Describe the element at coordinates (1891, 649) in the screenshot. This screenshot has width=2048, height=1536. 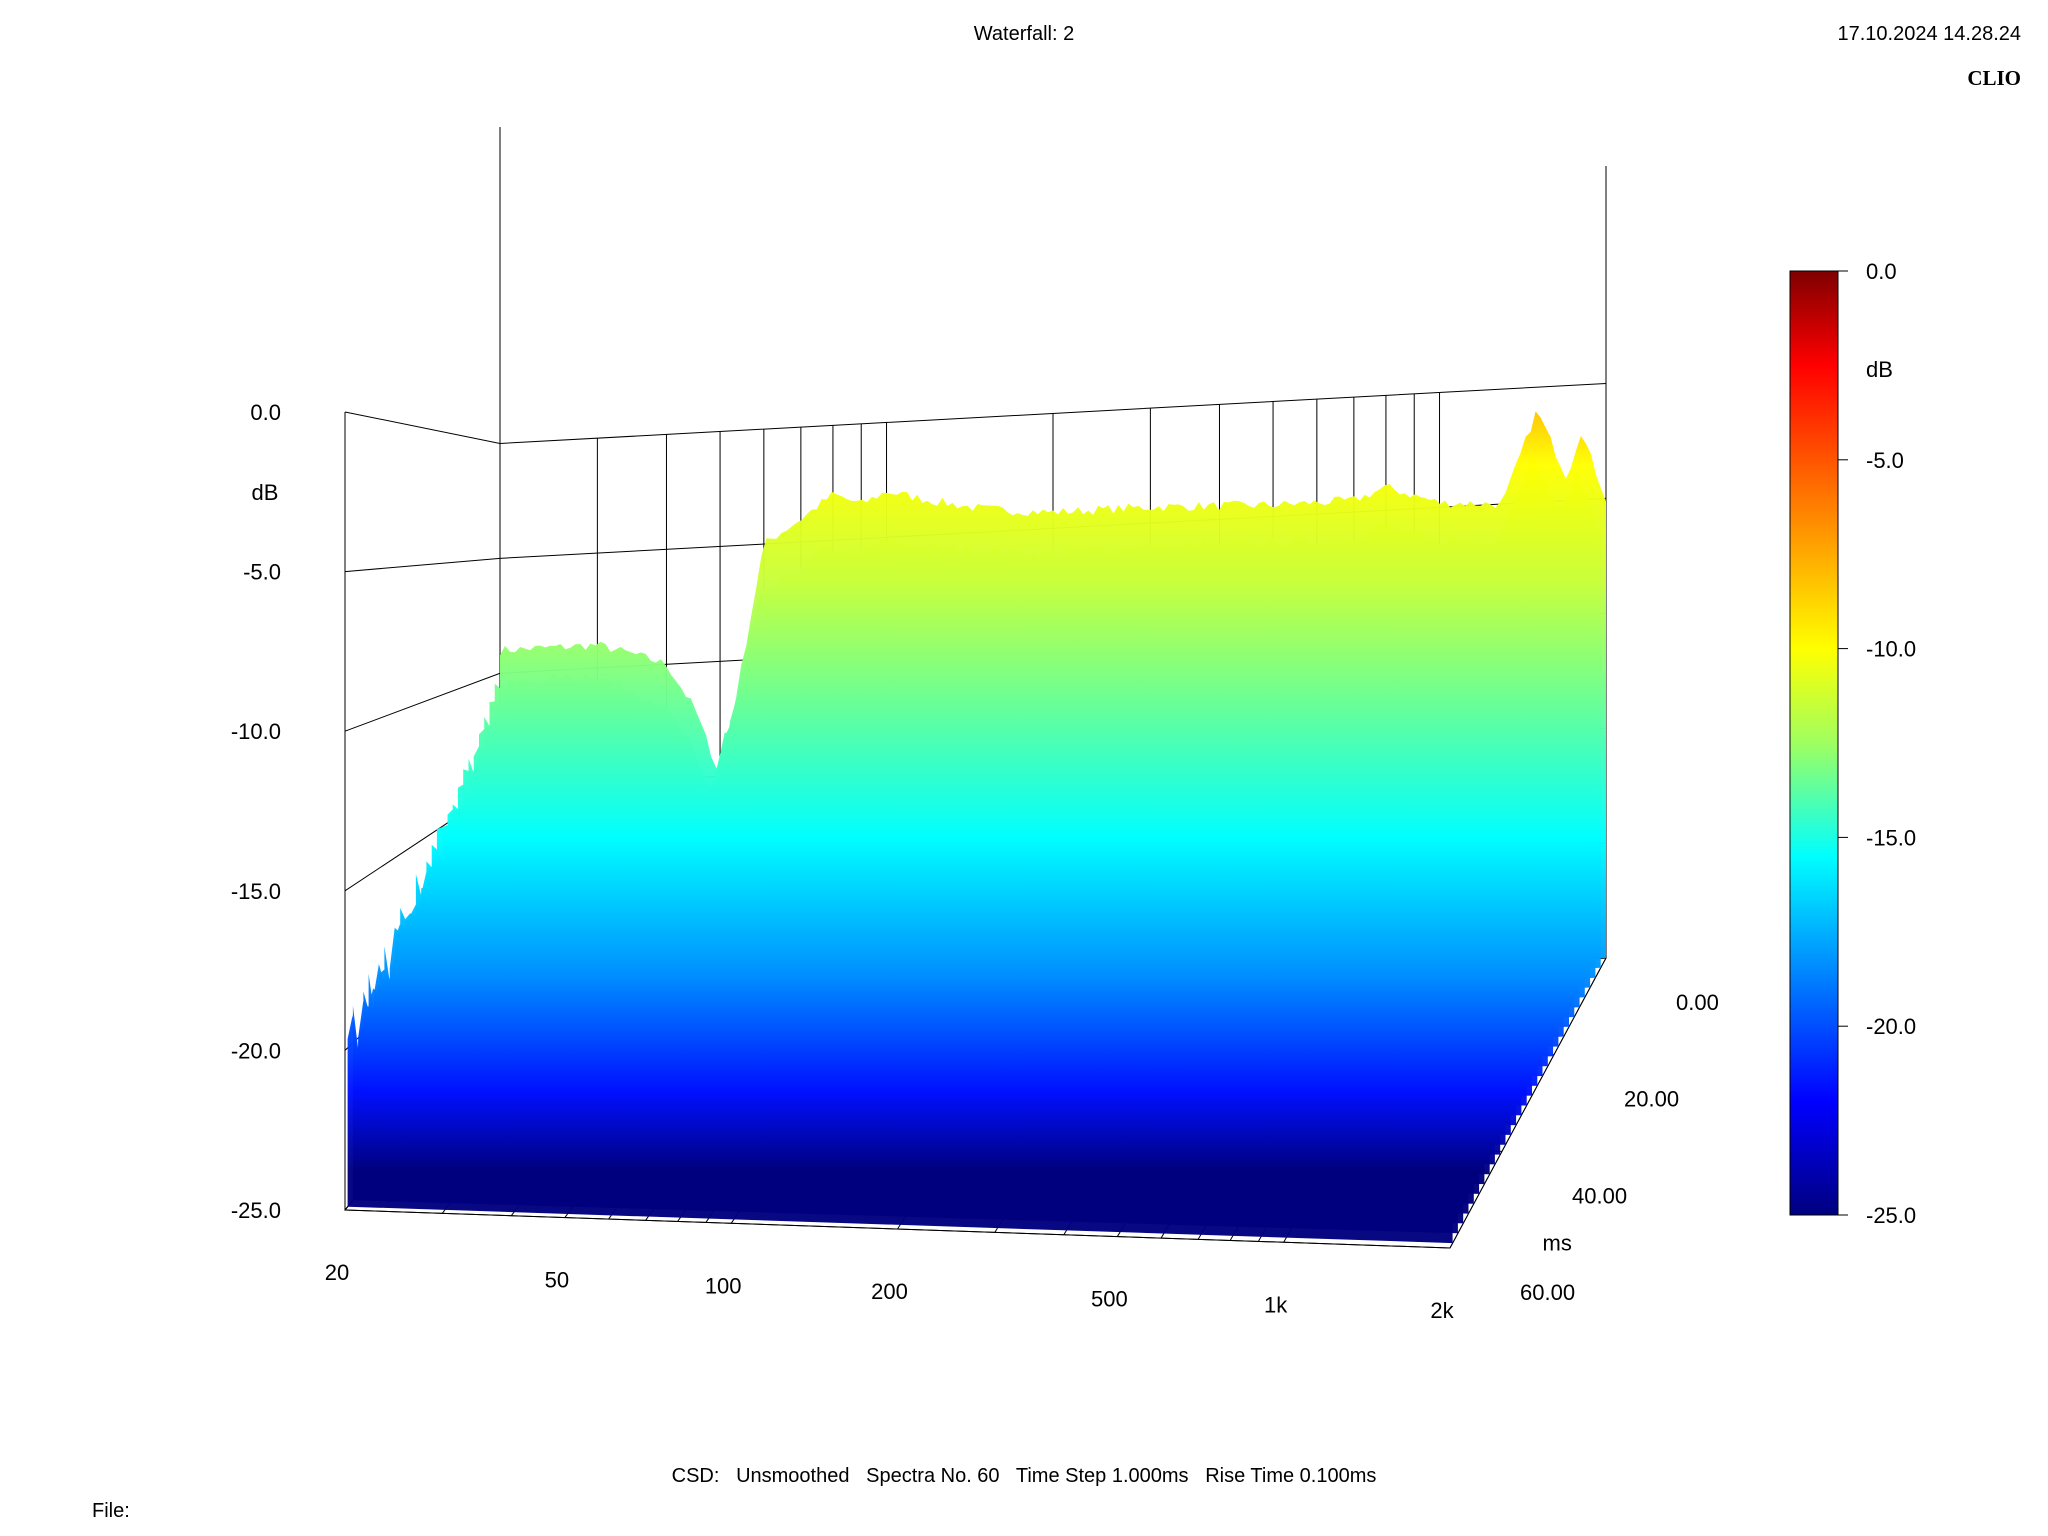
I see `colorbar-tick-label: -10.0` at that location.